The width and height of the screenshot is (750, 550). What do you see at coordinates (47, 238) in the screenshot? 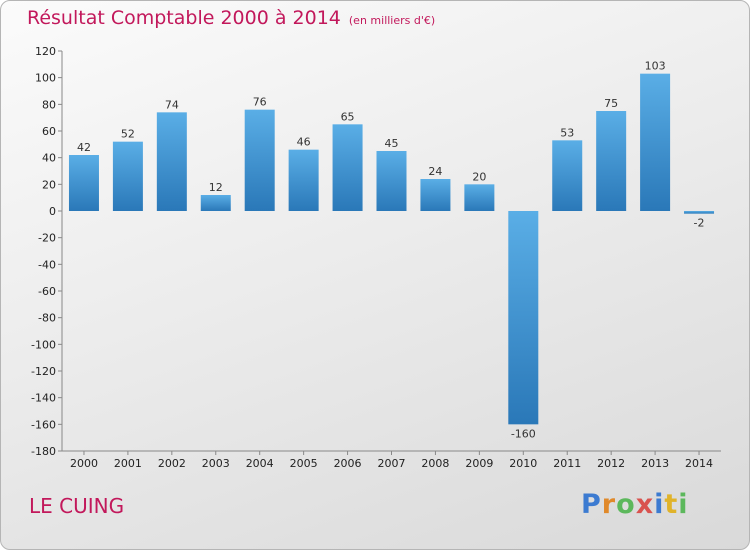
I see `y-tick-label: -20` at bounding box center [47, 238].